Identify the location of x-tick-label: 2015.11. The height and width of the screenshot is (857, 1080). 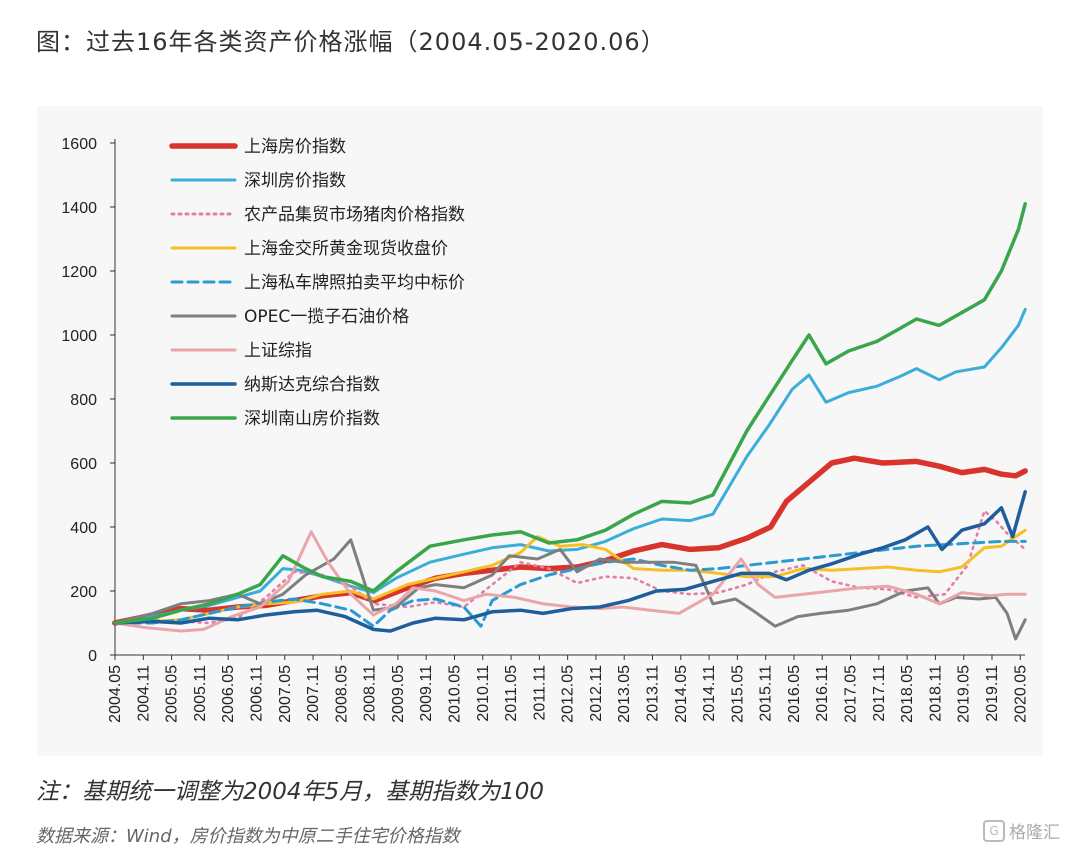
(766, 693).